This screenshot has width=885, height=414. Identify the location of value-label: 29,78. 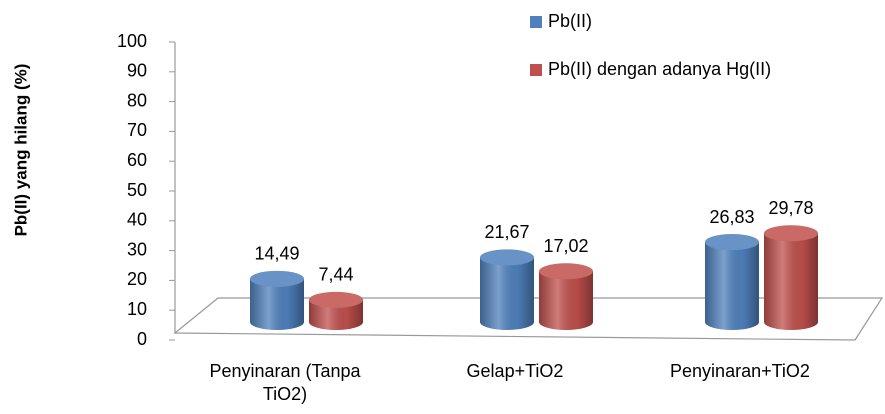
(790, 208).